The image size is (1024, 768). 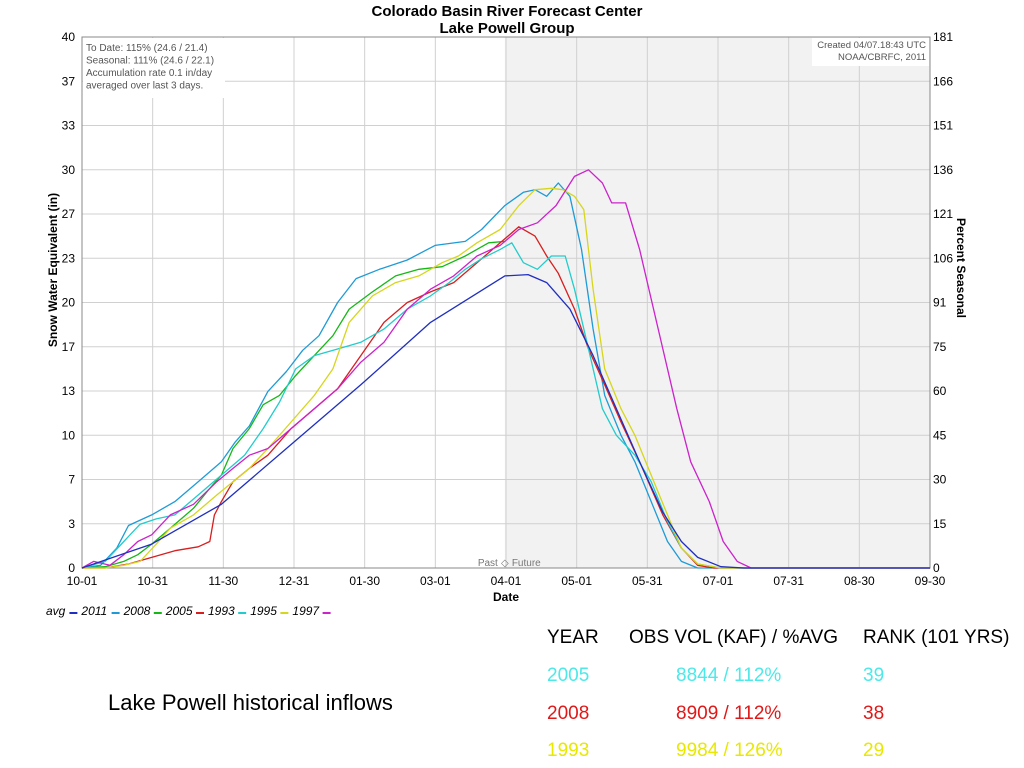 I want to click on table-cell-vol: 9984 / 126%, so click(x=729, y=750).